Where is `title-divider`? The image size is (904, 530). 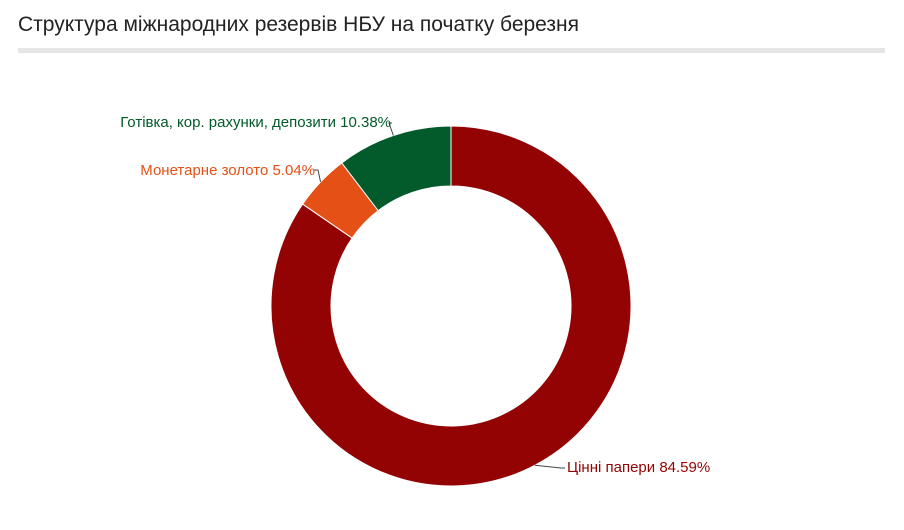
title-divider is located at coordinates (451, 50).